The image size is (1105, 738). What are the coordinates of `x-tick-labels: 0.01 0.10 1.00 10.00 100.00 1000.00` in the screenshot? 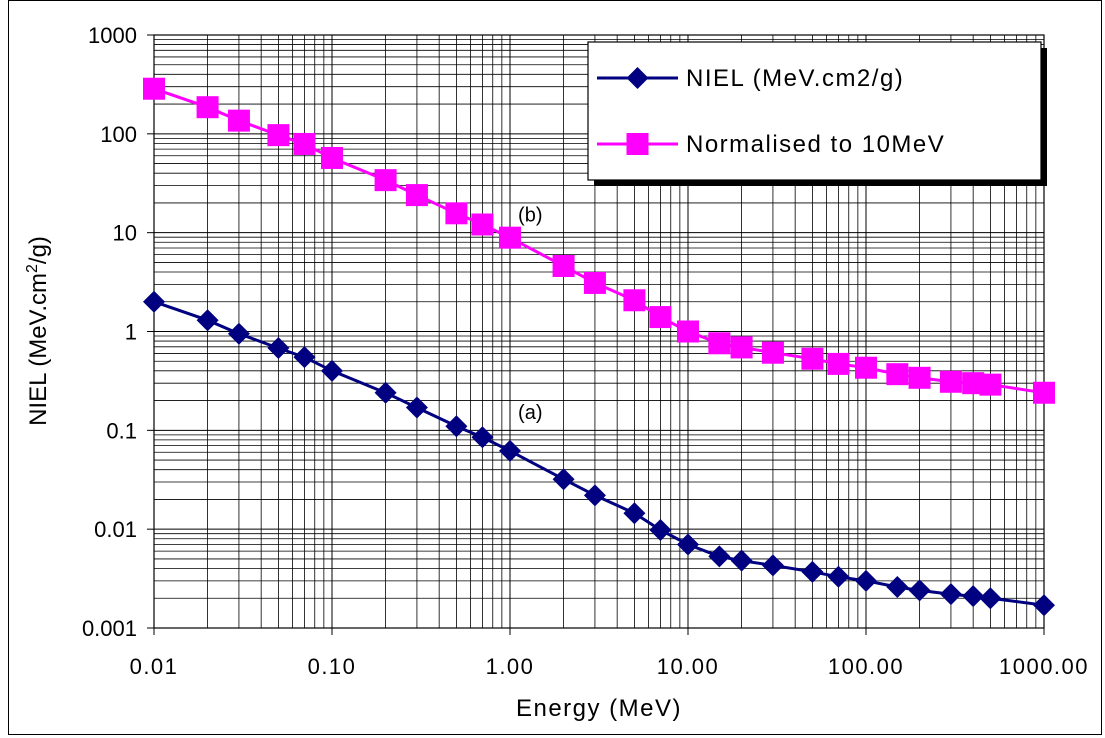 It's located at (609, 653).